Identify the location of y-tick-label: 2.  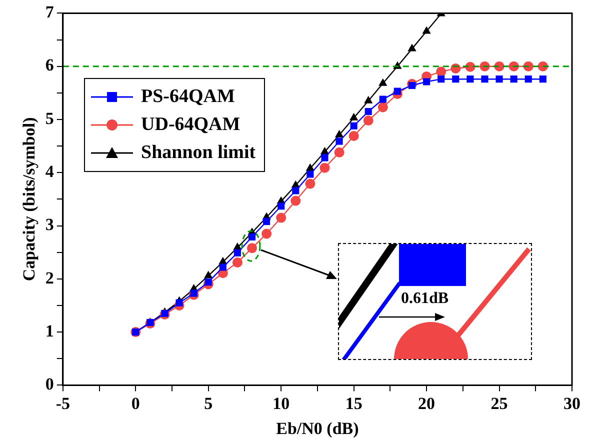
(49, 278).